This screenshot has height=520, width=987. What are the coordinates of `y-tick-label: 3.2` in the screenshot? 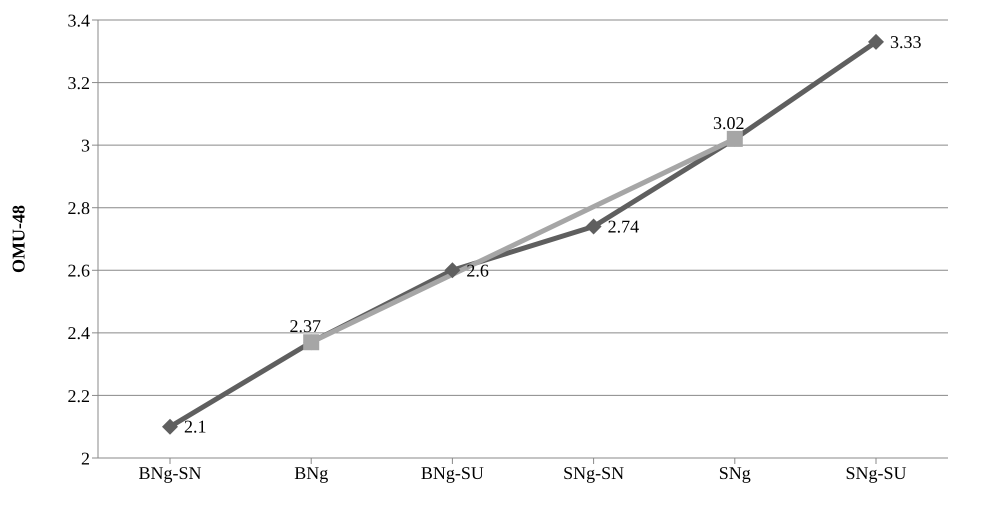 It's located at (79, 82).